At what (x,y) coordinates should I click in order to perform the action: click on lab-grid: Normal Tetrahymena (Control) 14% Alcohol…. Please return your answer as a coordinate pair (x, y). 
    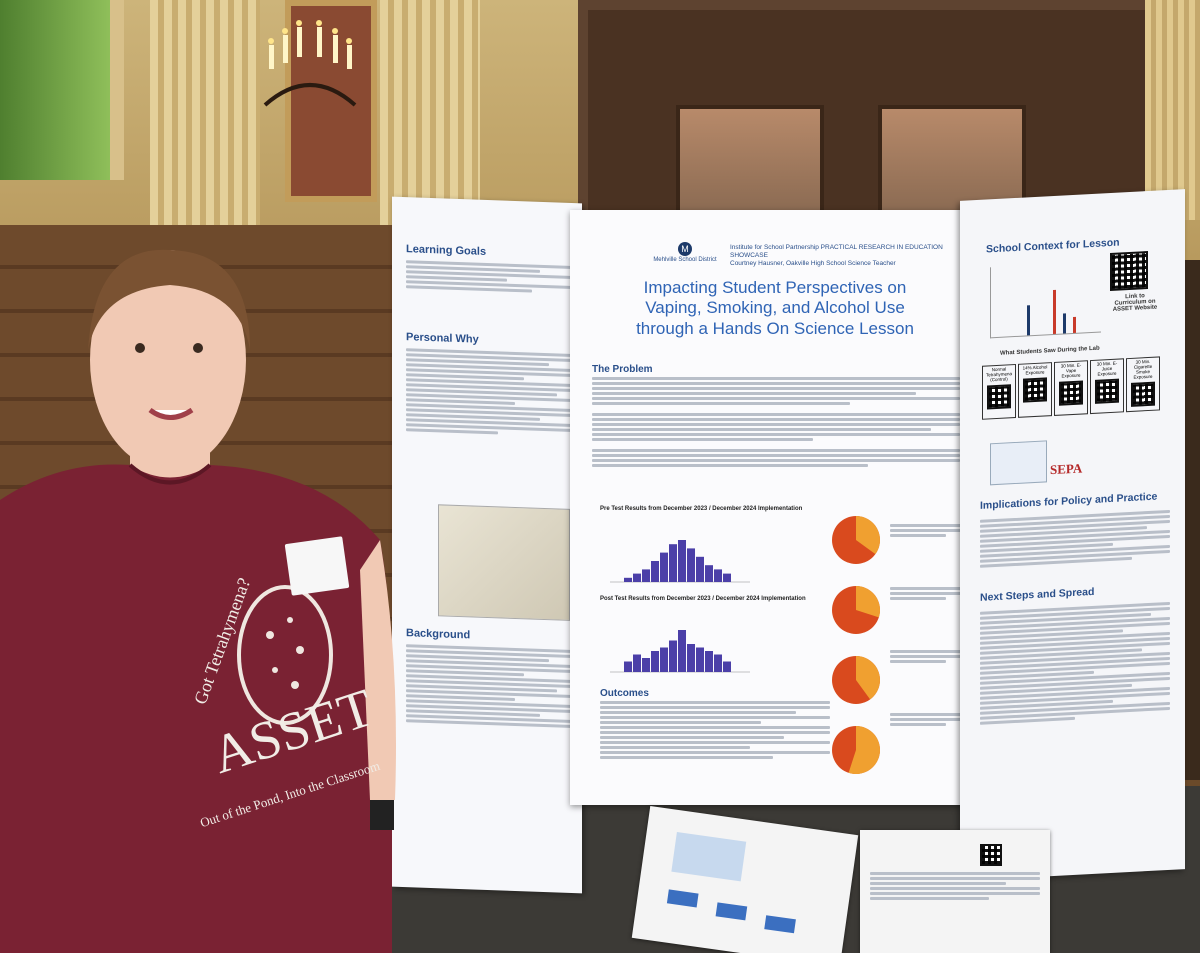
    Looking at the image, I should click on (1071, 388).